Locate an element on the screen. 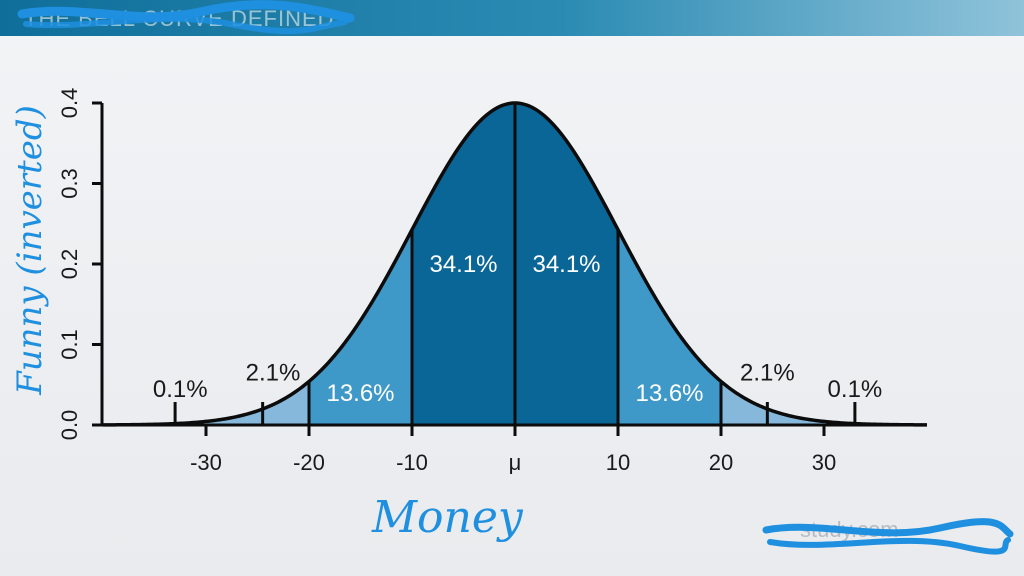 This screenshot has width=1024, height=576. watermark: study.com is located at coordinates (849, 529).